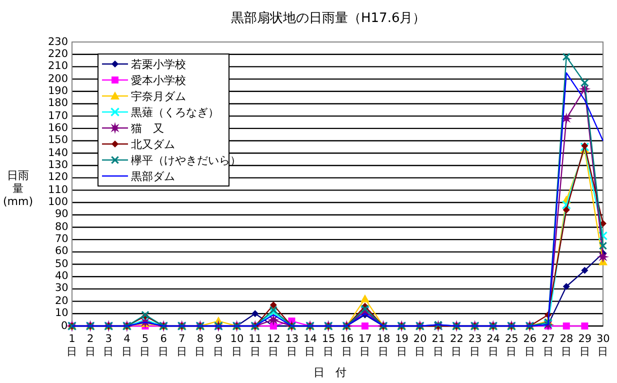 This screenshot has width=617, height=383. What do you see at coordinates (61, 313) in the screenshot?
I see `y-tick-label: 10` at bounding box center [61, 313].